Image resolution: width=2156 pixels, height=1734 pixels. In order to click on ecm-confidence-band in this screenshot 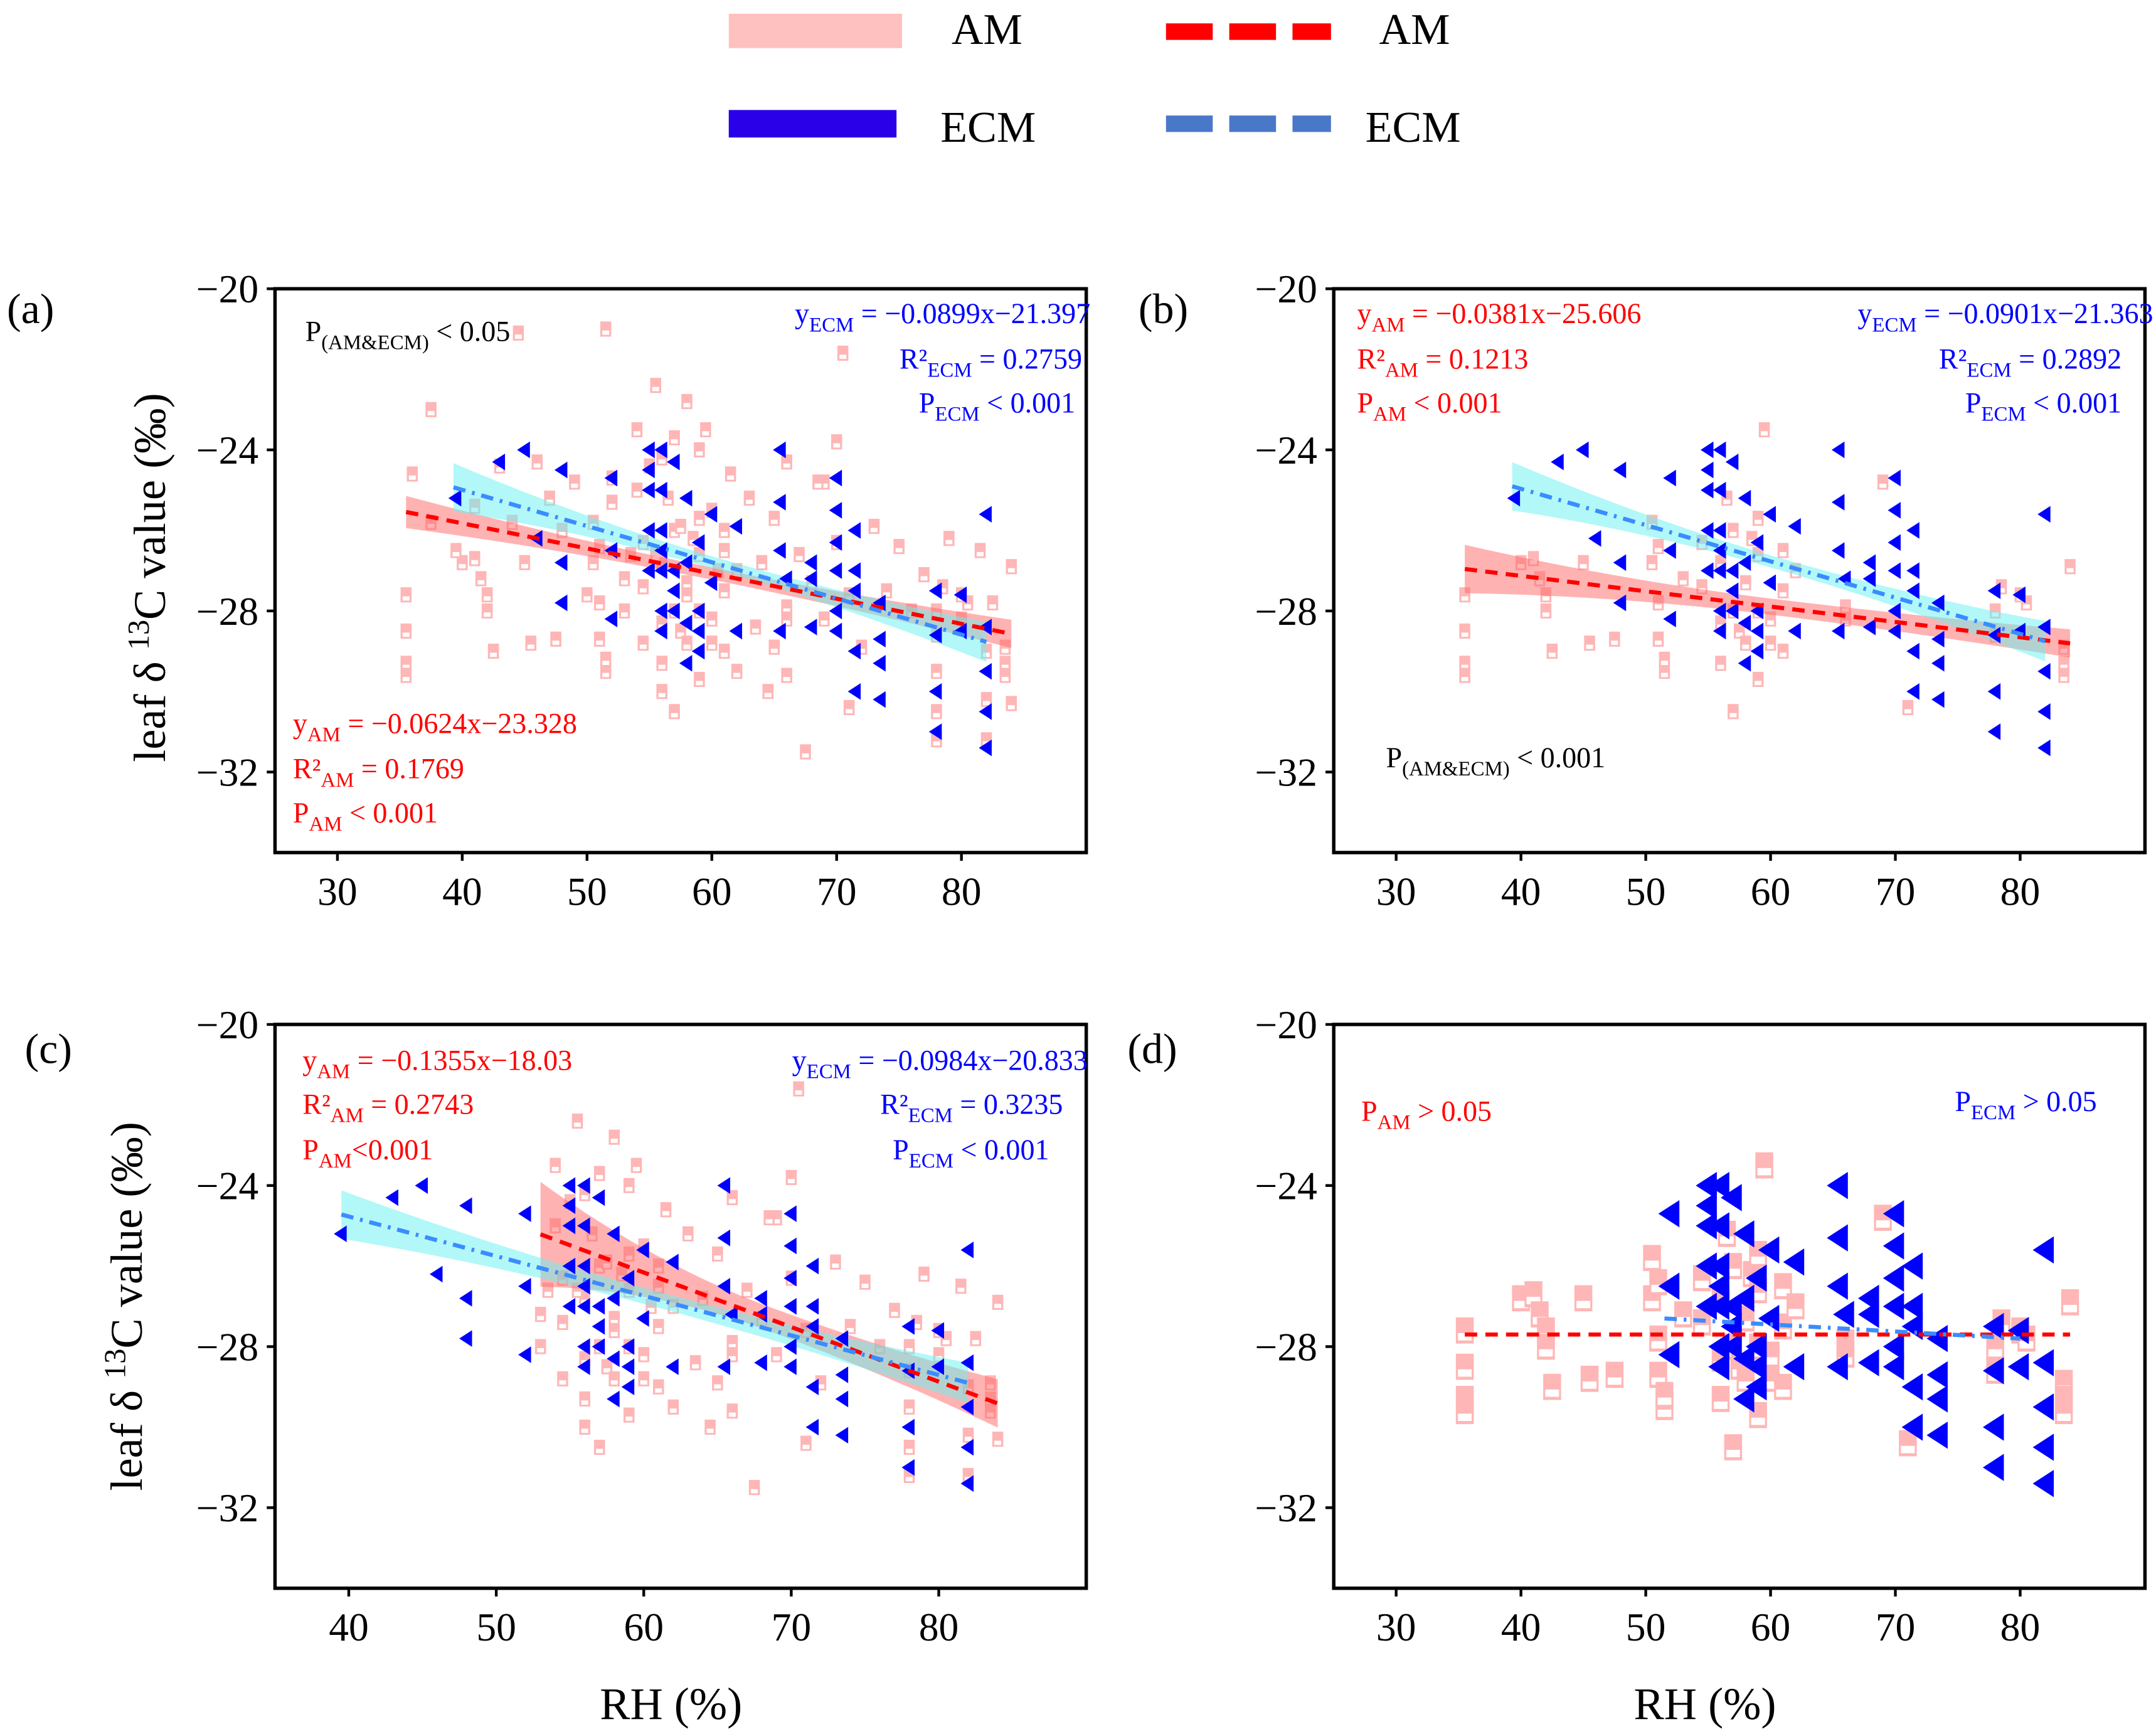, I will do `click(720, 563)`.